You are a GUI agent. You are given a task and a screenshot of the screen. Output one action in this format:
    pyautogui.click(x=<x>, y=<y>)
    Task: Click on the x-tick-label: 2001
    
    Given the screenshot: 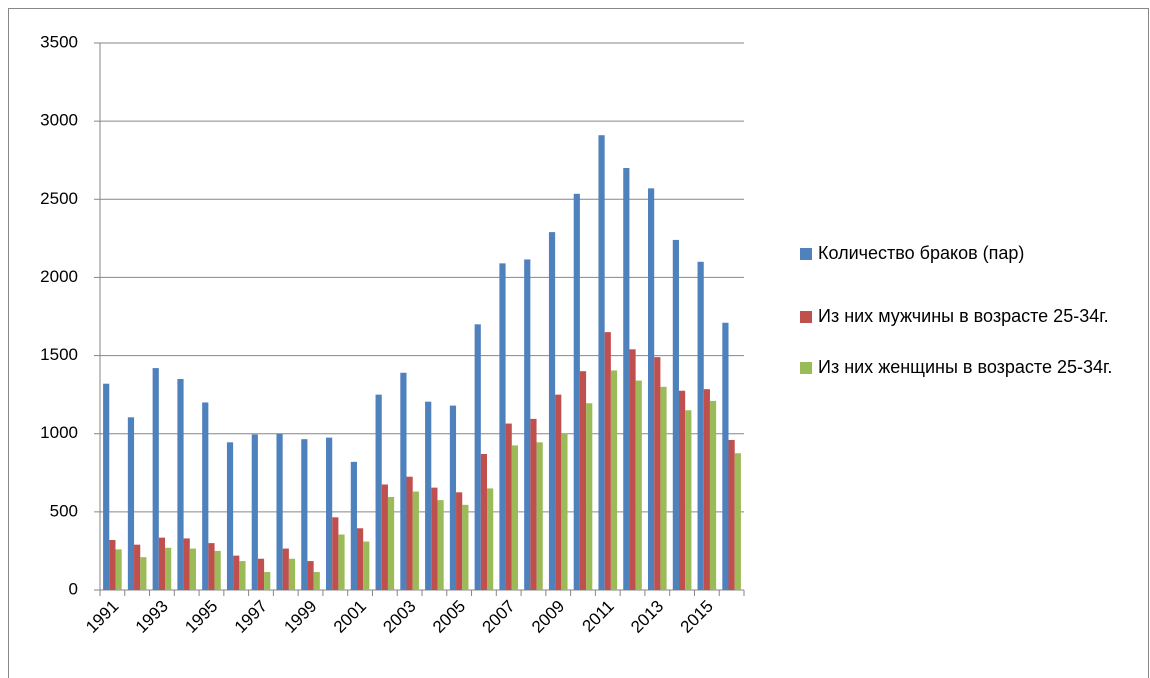 What is the action you would take?
    pyautogui.click(x=350, y=617)
    